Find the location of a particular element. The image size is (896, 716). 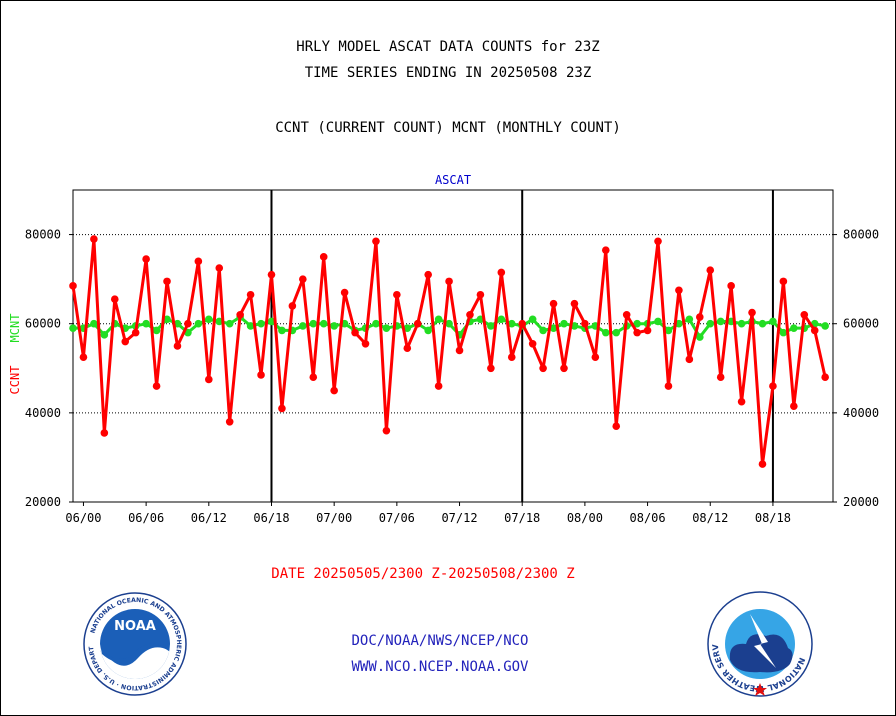

x-tick-label: 08/00 is located at coordinates (585, 518).